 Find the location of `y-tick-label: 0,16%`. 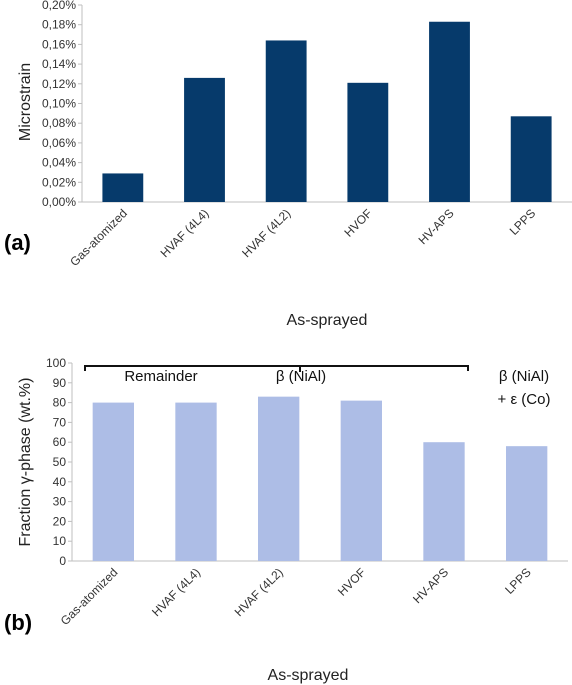

y-tick-label: 0,16% is located at coordinates (59, 44).